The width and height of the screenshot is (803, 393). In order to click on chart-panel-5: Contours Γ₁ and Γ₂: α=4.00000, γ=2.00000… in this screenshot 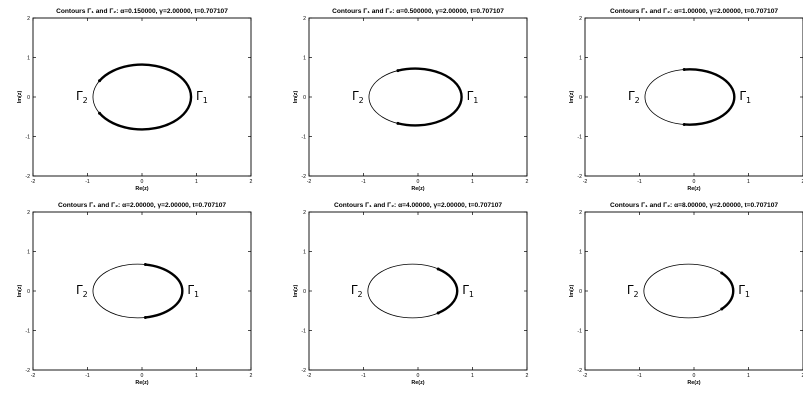, I will do `click(411, 294)`.